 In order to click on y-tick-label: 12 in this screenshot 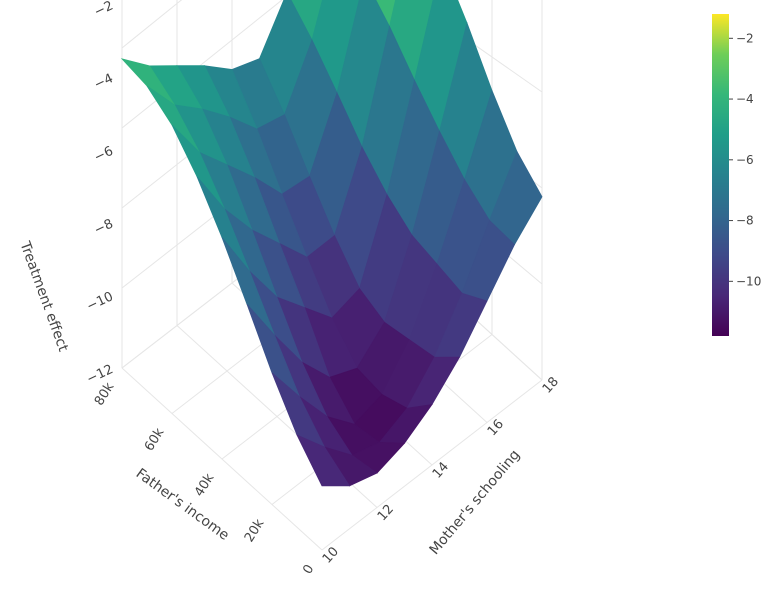, I will do `click(386, 513)`.